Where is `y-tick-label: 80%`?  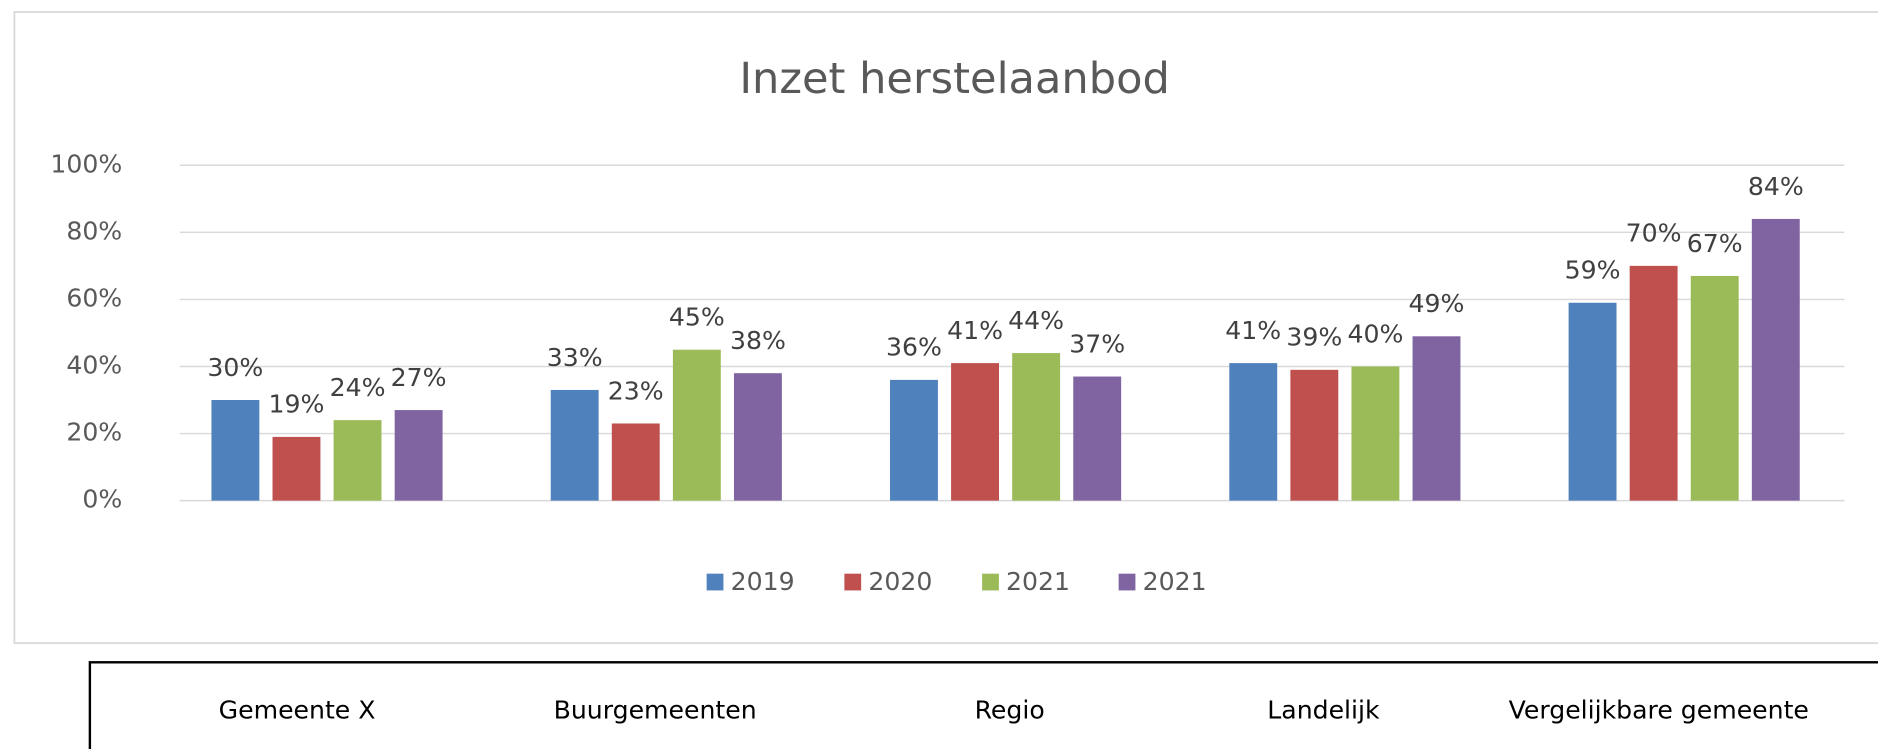 y-tick-label: 80% is located at coordinates (94, 230).